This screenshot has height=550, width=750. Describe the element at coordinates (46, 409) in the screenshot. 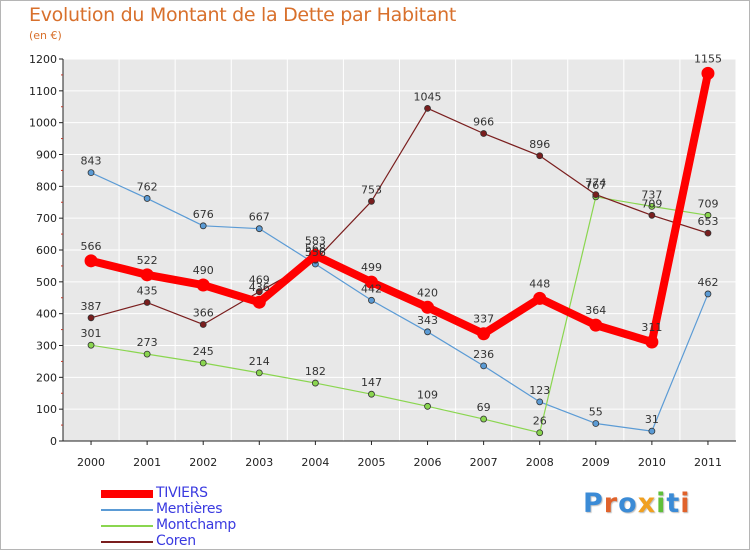

I see `y-tick-label: 100` at that location.